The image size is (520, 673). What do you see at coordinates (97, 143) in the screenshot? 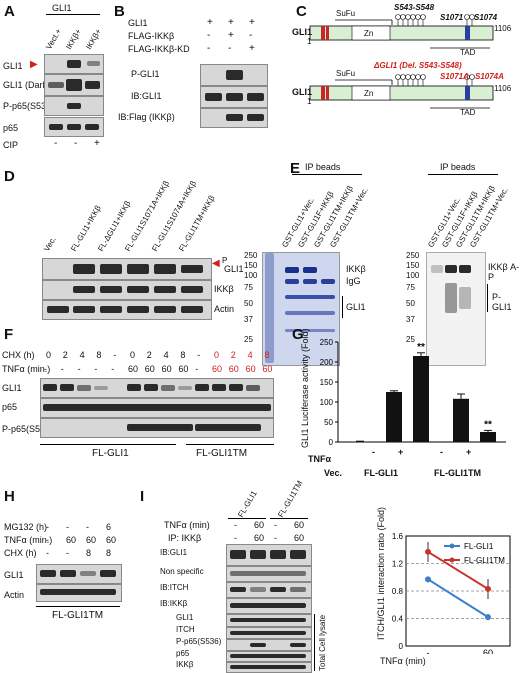
I see `cip-sign: +` at bounding box center [97, 143].